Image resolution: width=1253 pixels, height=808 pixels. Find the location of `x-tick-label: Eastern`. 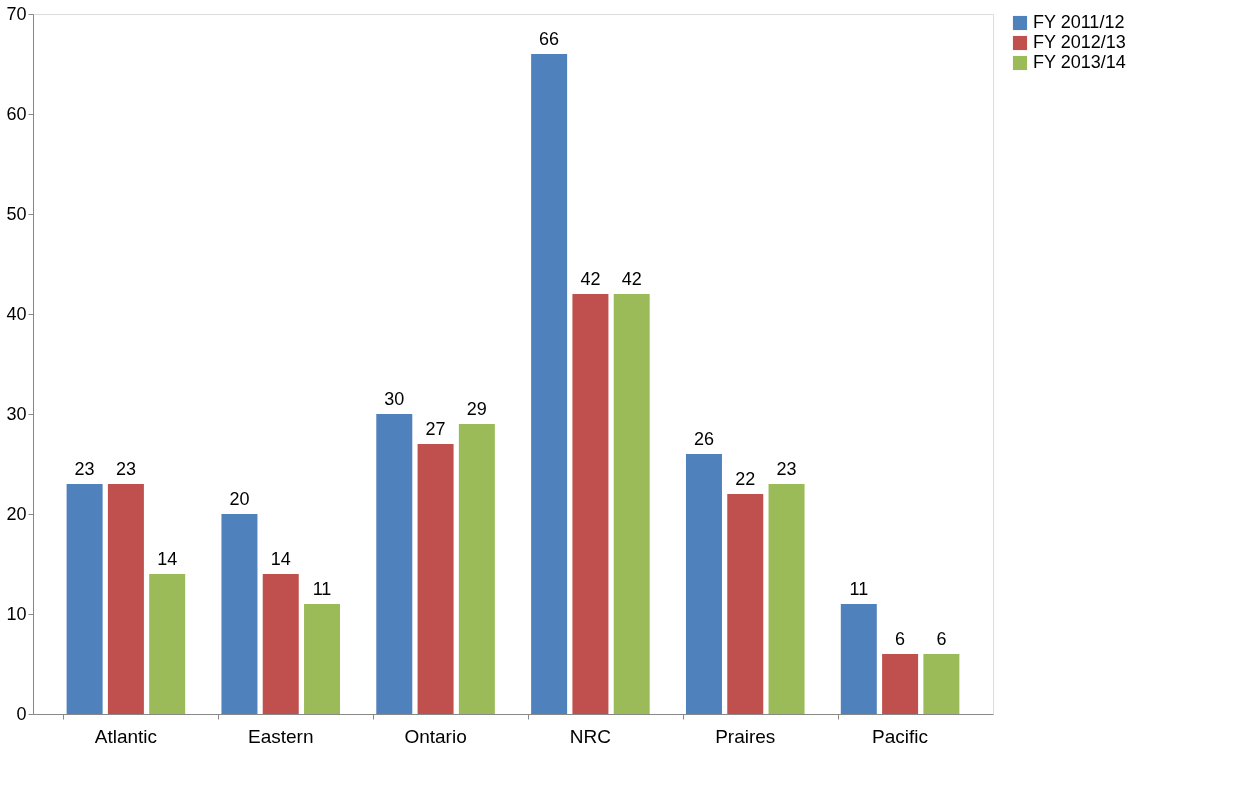

x-tick-label: Eastern is located at coordinates (281, 736).